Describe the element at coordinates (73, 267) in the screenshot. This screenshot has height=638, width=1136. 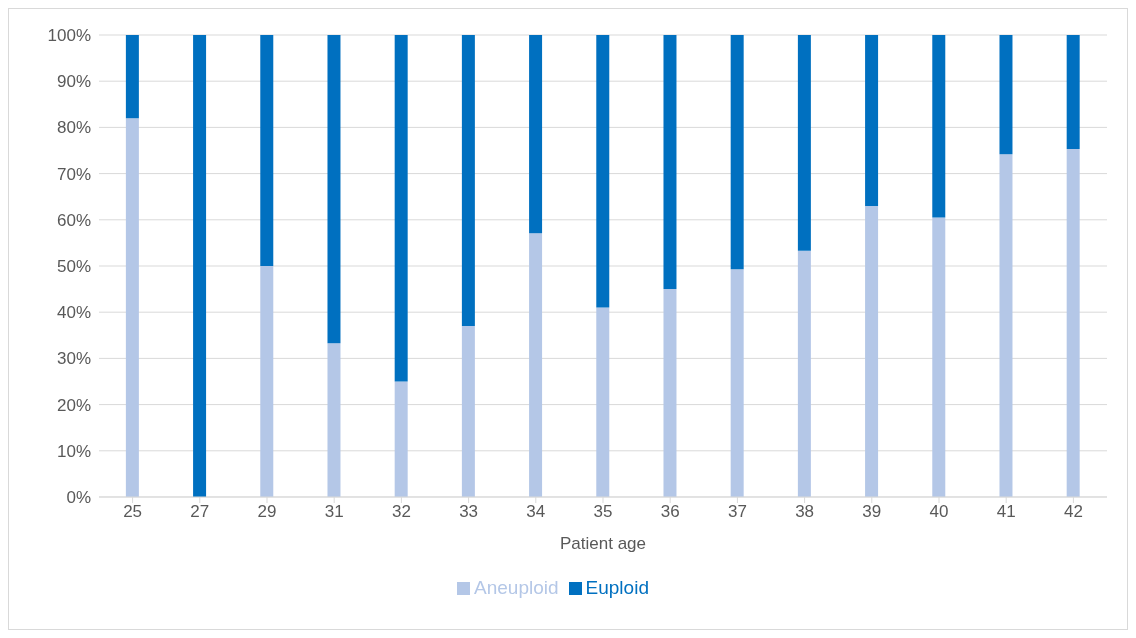
I see `y-tick-label: 50%` at that location.